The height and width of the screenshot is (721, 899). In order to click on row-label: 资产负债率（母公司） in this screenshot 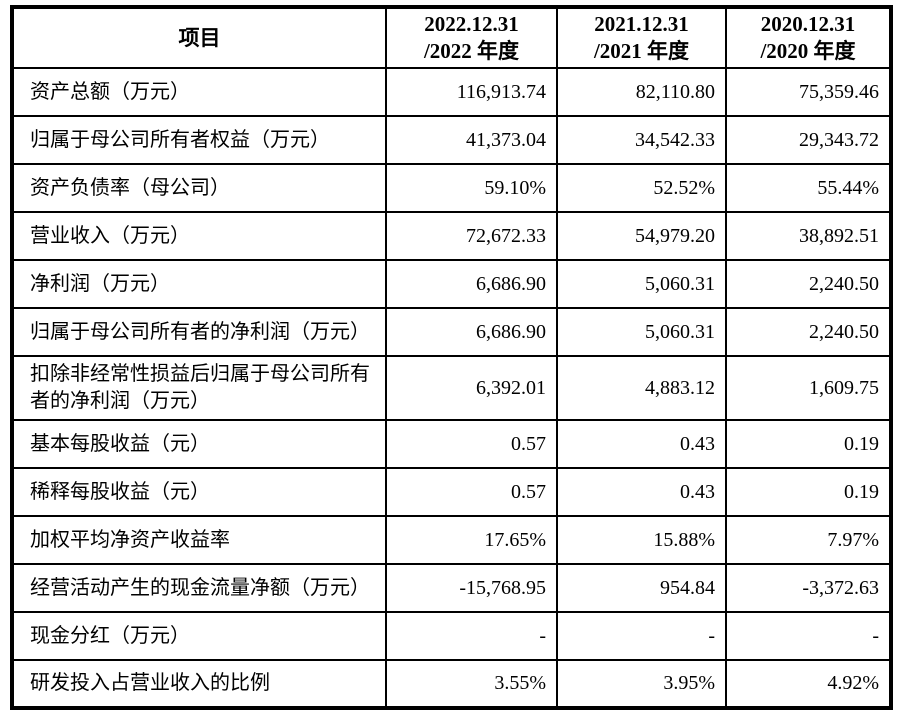, I will do `click(199, 188)`.